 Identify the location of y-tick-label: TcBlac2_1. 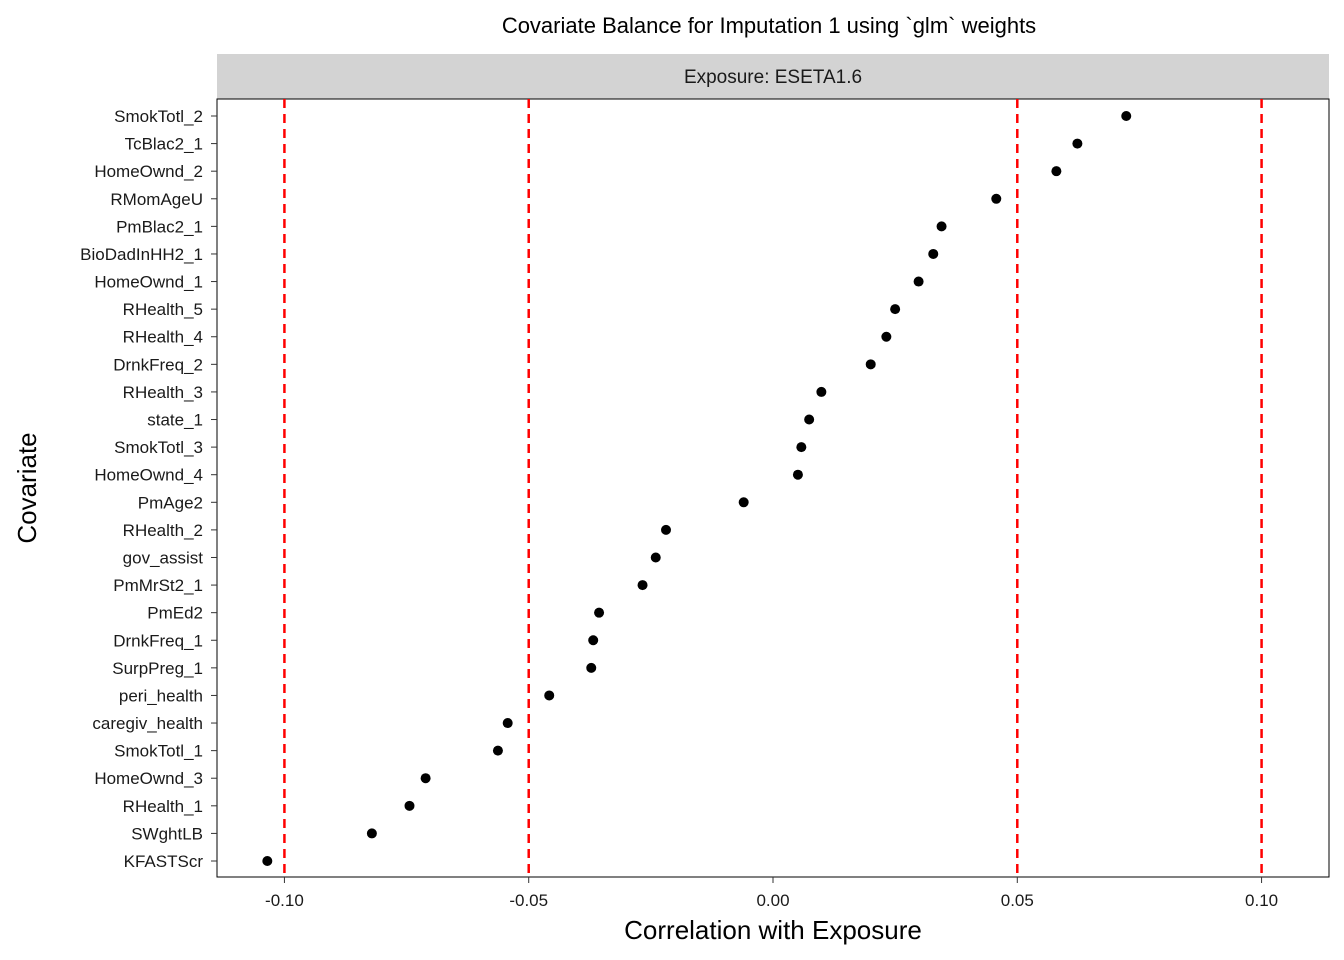
(164, 144).